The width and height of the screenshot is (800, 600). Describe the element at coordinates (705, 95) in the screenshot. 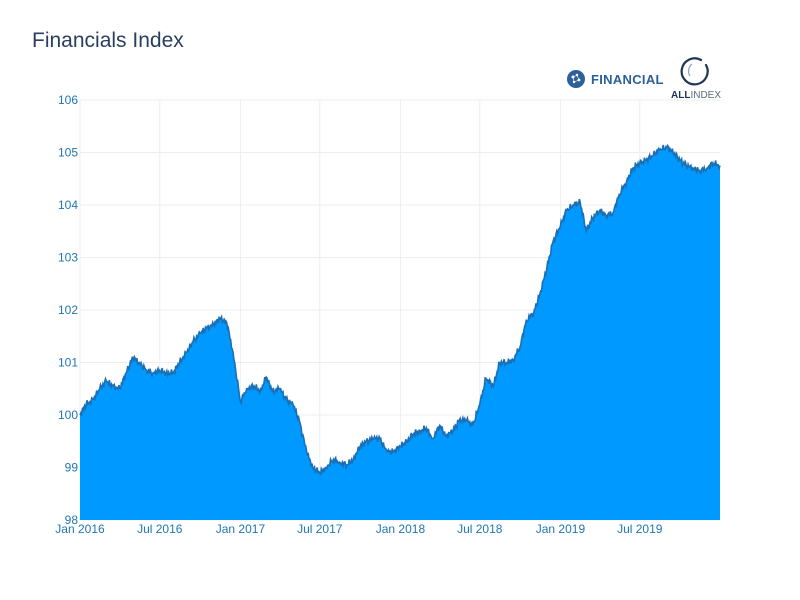

I see `allindex-logo-text-light: INDEX` at that location.